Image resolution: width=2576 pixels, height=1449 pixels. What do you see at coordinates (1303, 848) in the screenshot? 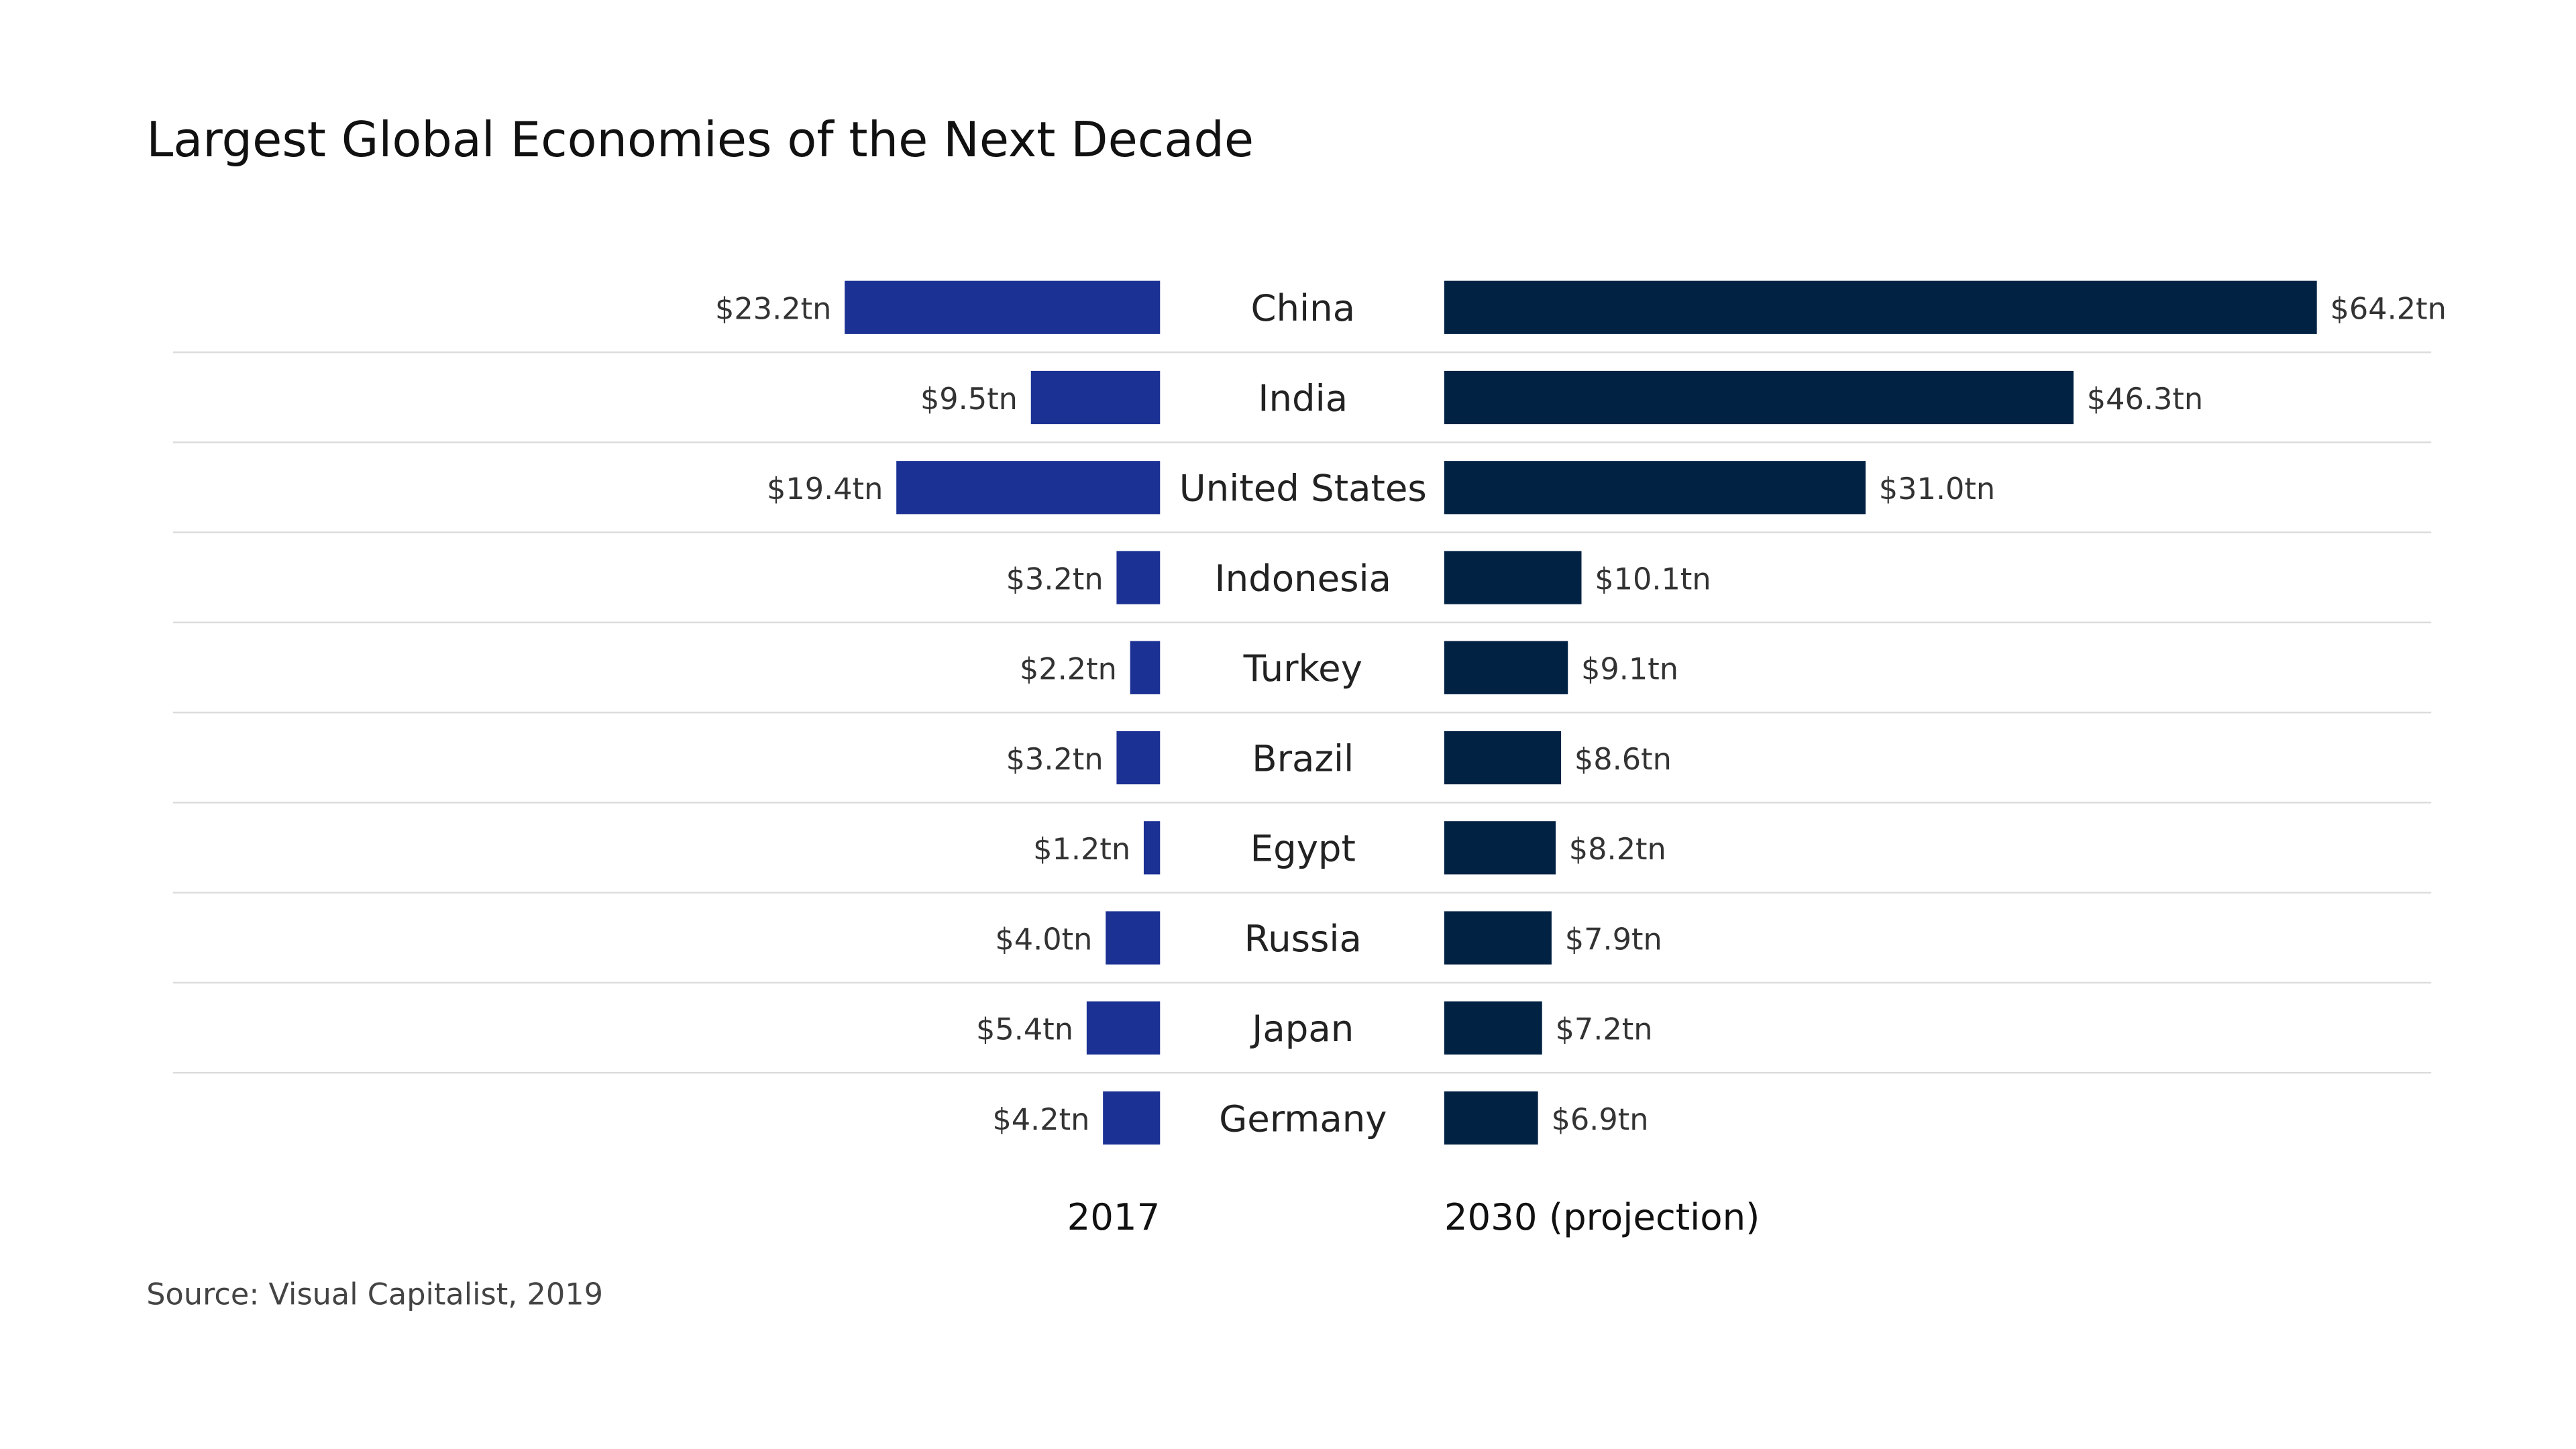
I see `country-label: Egypt` at bounding box center [1303, 848].